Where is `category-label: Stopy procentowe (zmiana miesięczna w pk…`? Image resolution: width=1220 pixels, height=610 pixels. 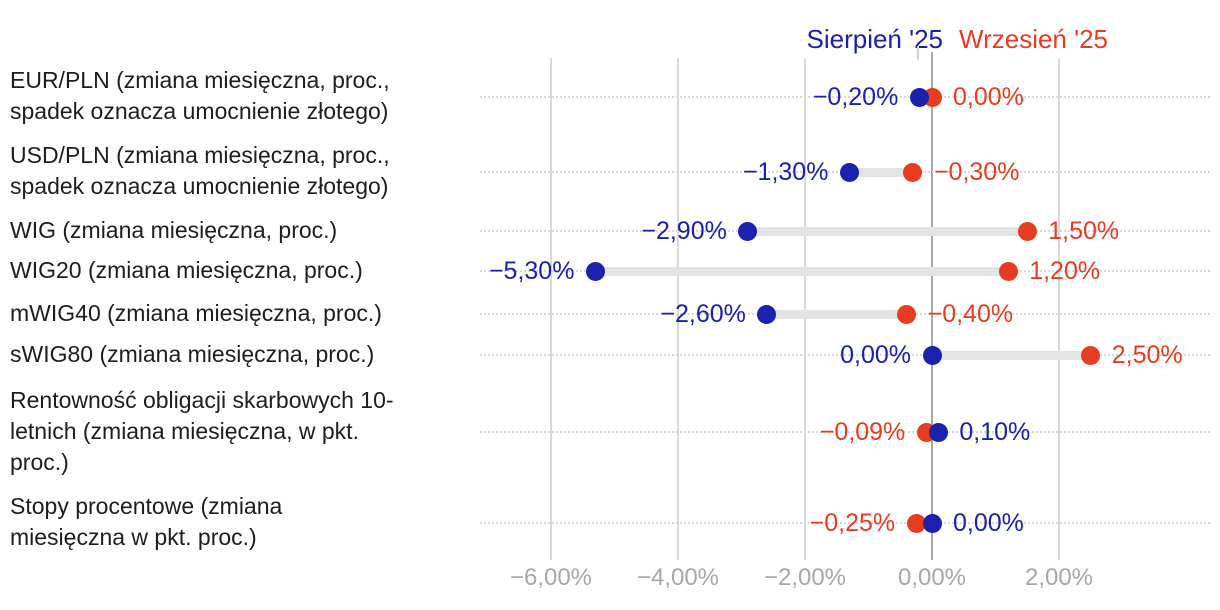
category-label: Stopy procentowe (zmiana miesięczna w pk… is located at coordinates (146, 521).